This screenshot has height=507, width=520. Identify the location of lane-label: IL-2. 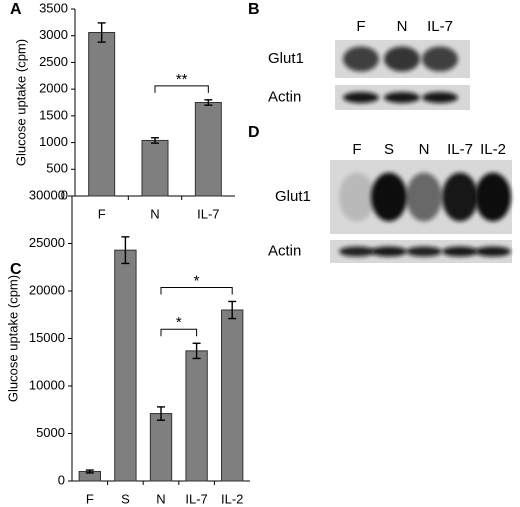
(493, 149).